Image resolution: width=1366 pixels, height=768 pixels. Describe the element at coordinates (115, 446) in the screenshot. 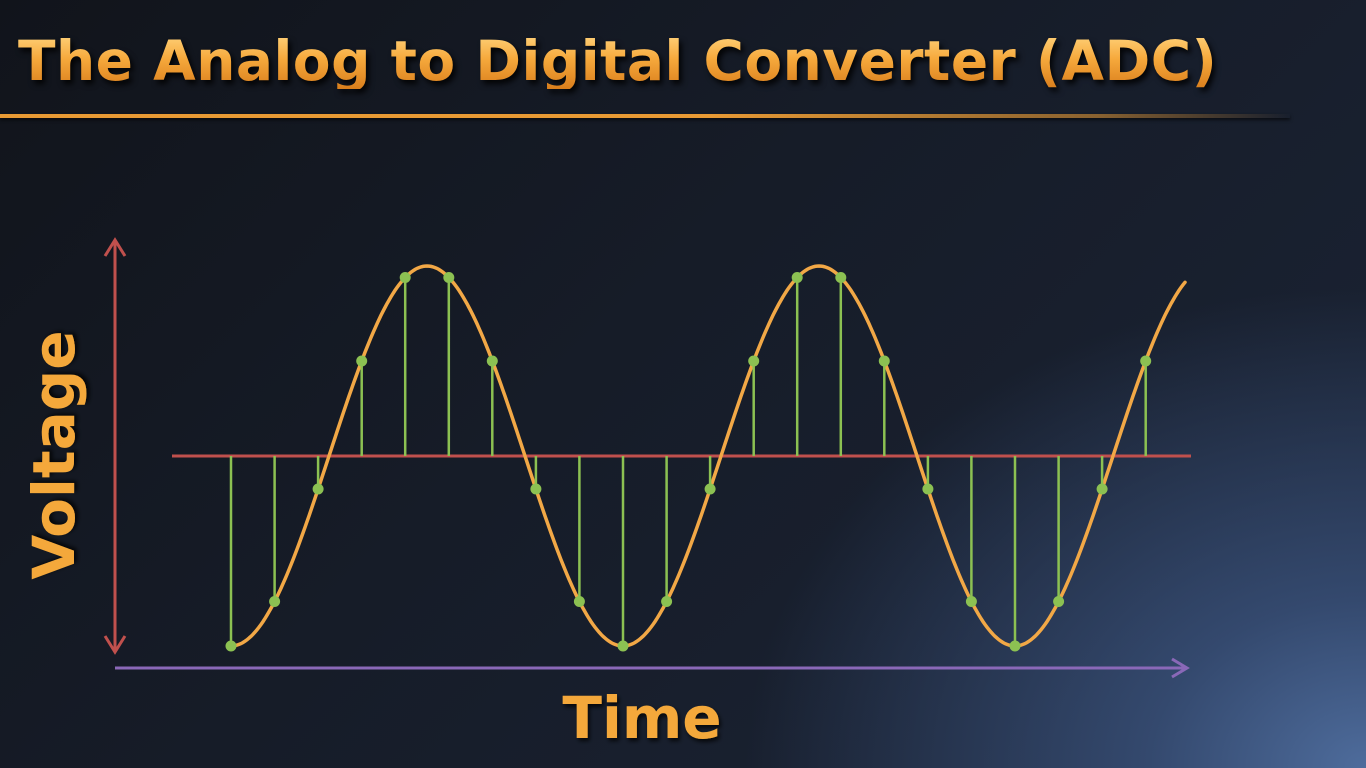

I see `voltage-axis-arrow` at that location.